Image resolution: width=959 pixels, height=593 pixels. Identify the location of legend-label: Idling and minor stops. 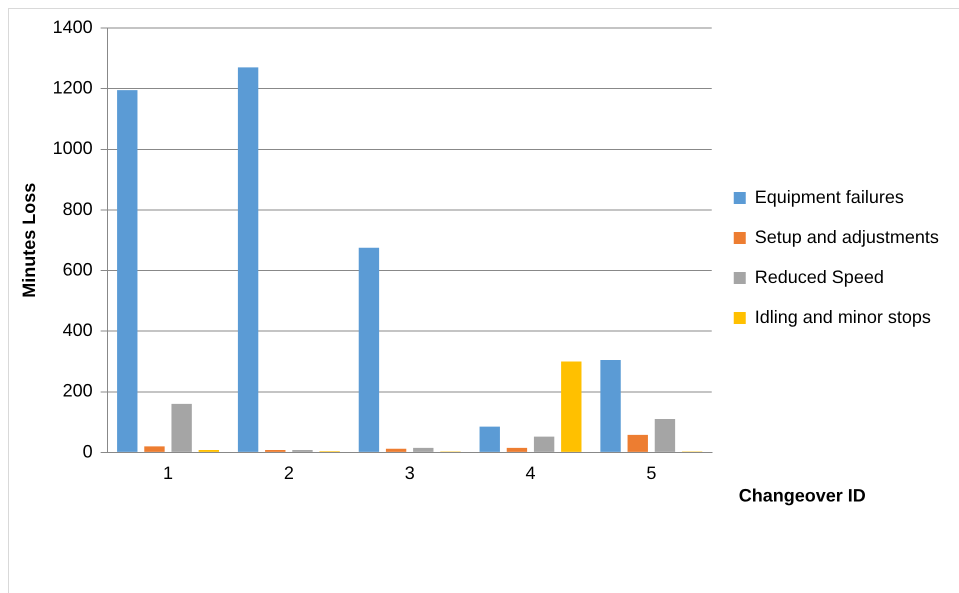
(842, 316).